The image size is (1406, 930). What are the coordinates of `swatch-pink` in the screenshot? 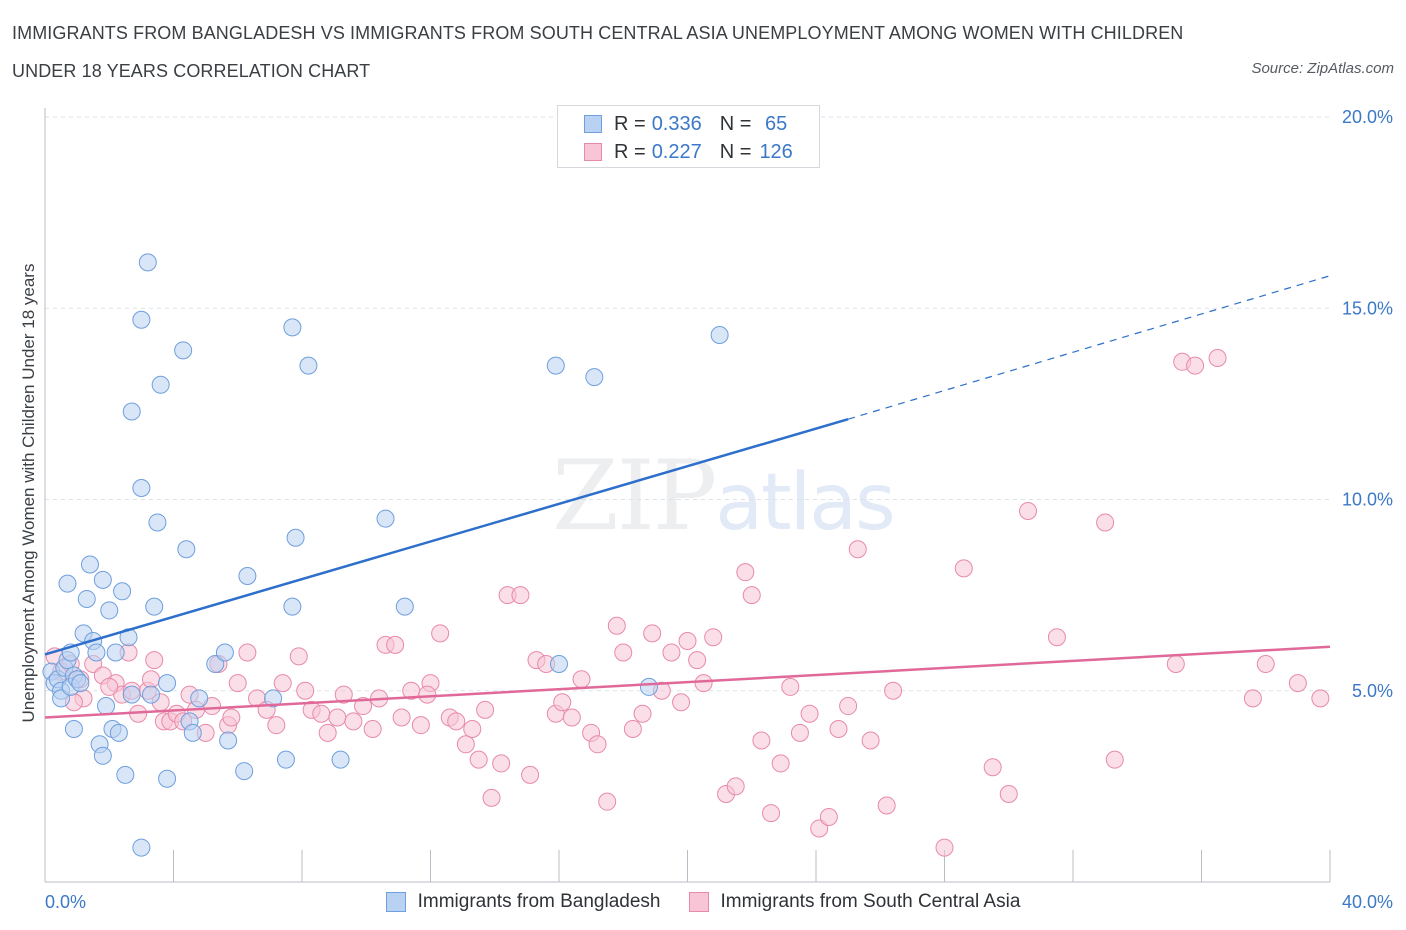 It's located at (593, 152).